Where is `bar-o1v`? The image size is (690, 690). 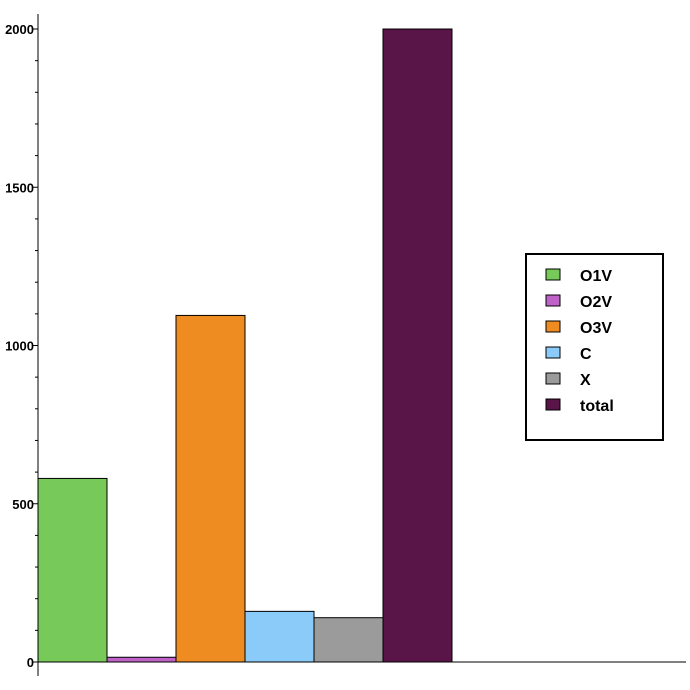
bar-o1v is located at coordinates (72, 570).